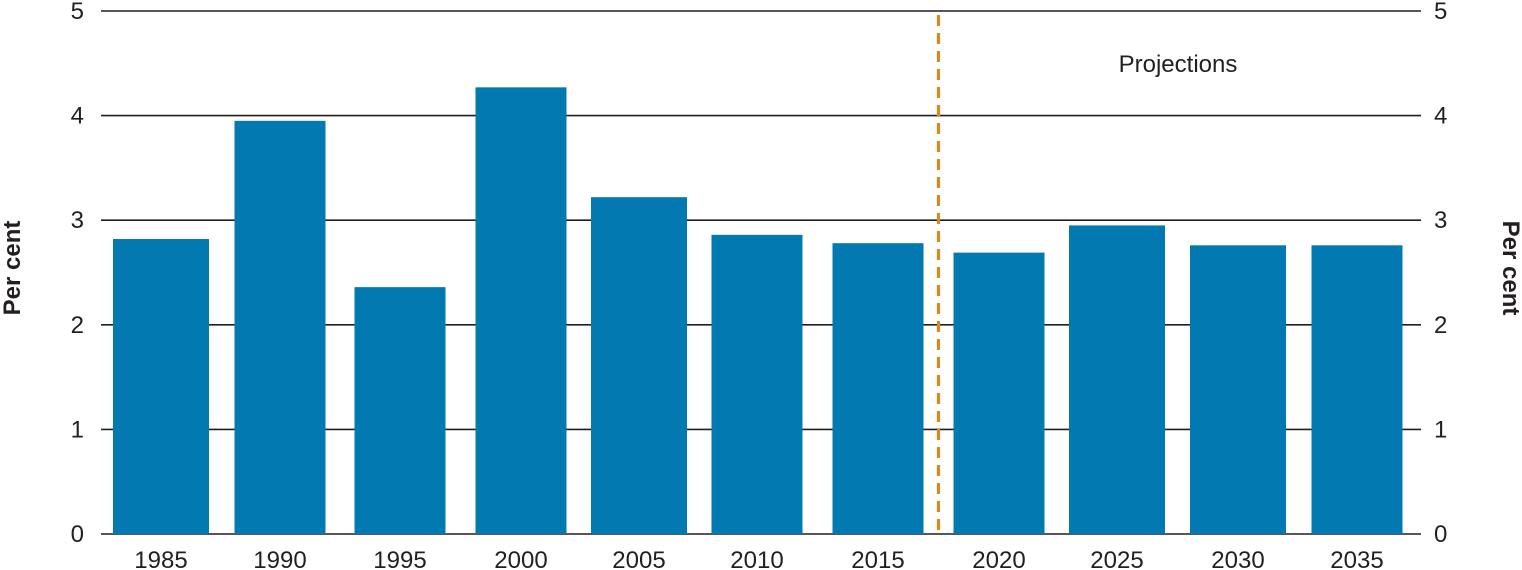 The height and width of the screenshot is (570, 1522). Describe the element at coordinates (400, 410) in the screenshot. I see `bar-1995` at that location.